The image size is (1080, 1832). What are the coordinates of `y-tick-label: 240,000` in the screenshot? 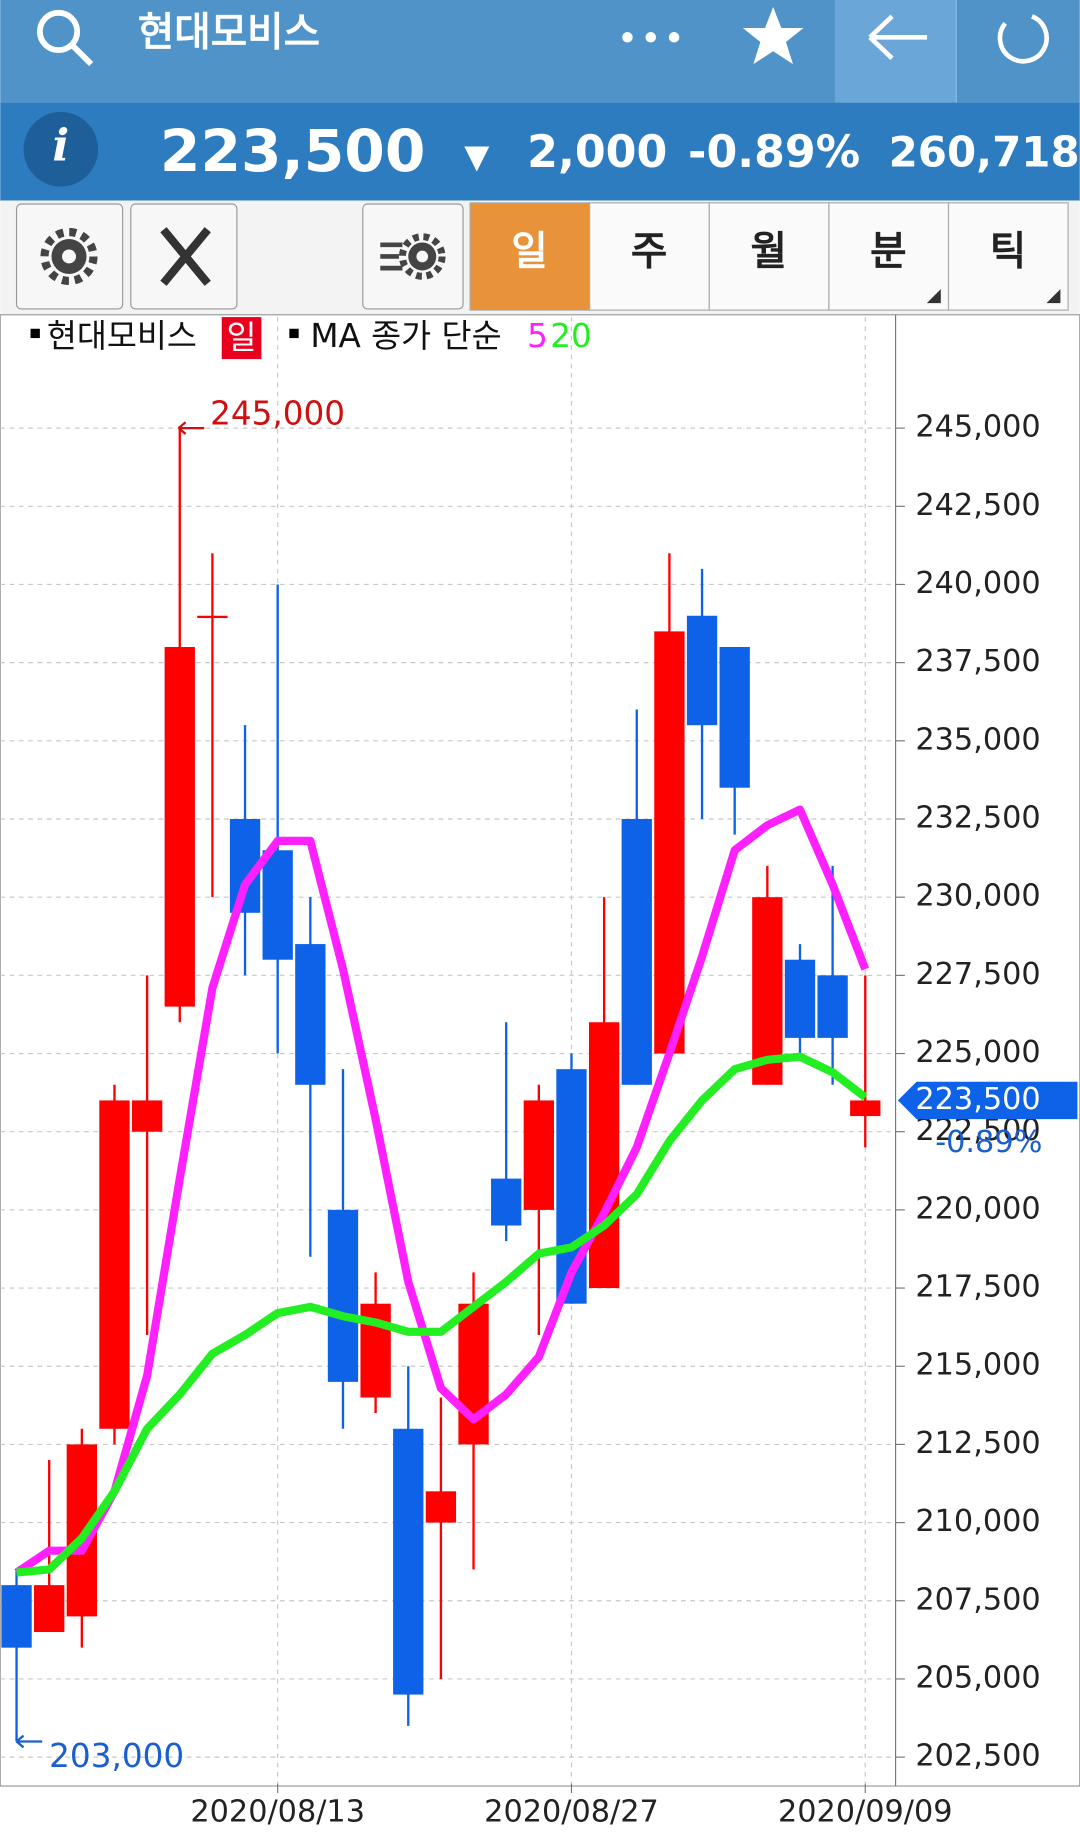 It's located at (977, 583).